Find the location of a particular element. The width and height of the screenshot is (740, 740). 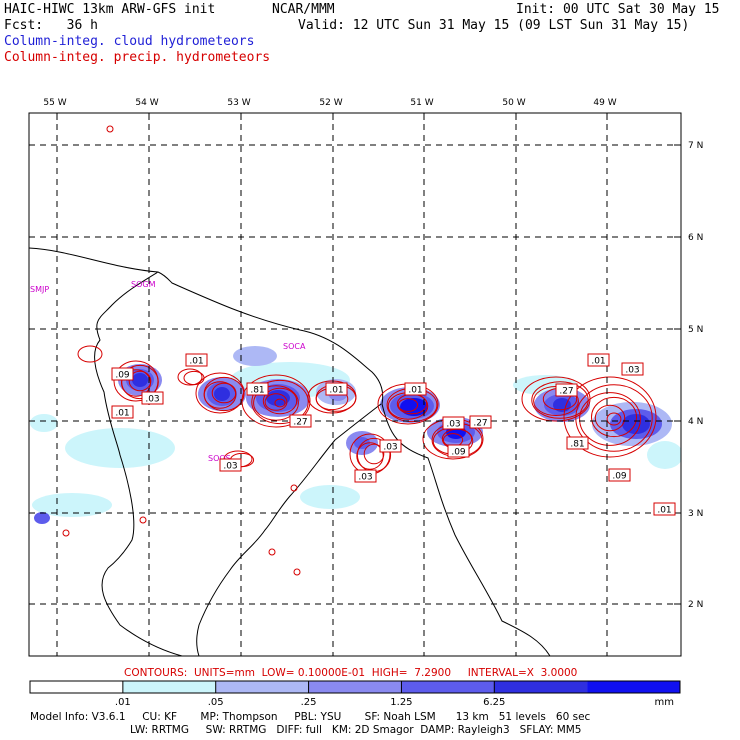

latitude-label: 3 N is located at coordinates (695, 514).